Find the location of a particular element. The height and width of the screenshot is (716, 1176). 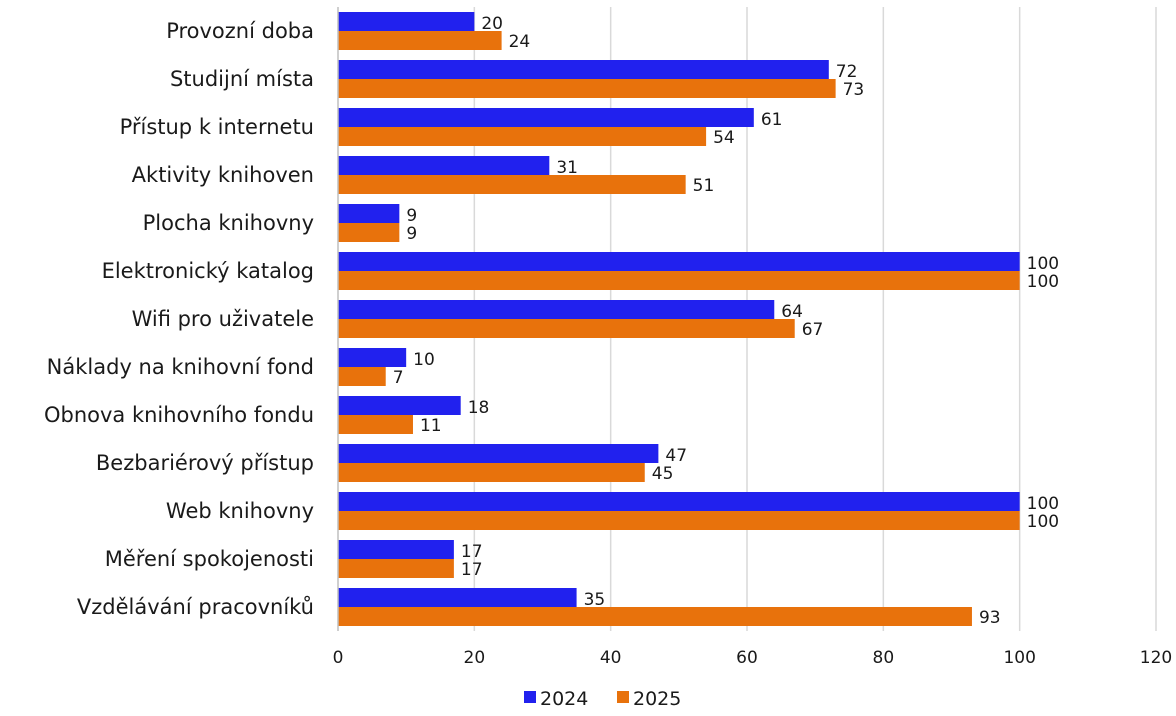

data-label-2024: 35 is located at coordinates (595, 600).